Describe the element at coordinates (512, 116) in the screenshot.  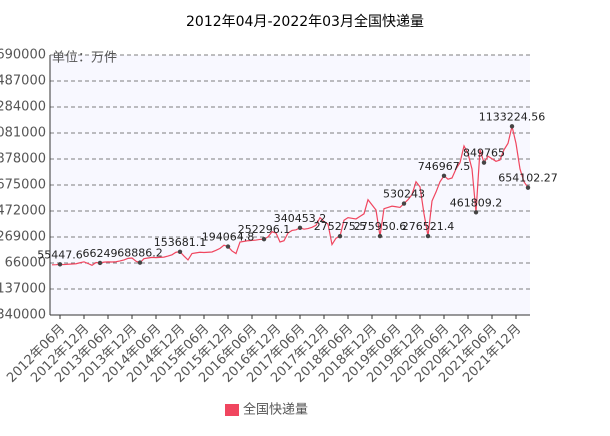
I see `data-label: 1133224.56` at that location.